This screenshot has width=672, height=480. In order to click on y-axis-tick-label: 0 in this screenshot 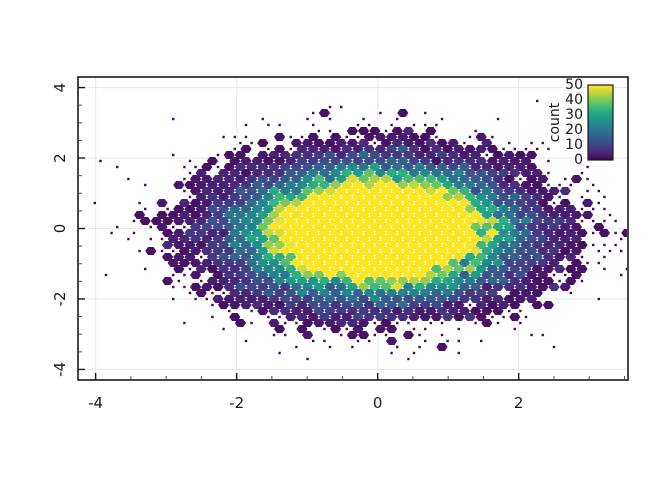, I will do `click(60, 229)`.